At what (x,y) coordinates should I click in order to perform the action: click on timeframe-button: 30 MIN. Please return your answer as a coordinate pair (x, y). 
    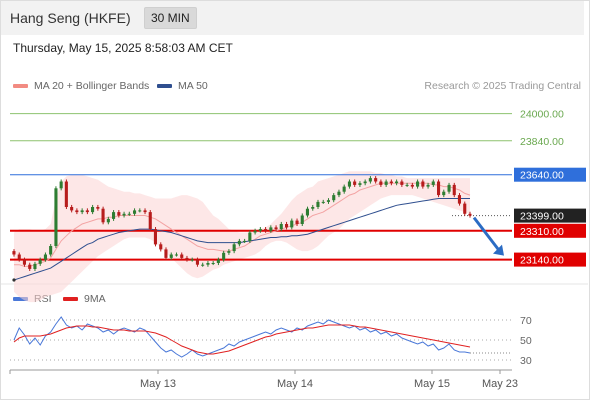
    Looking at the image, I should click on (170, 18).